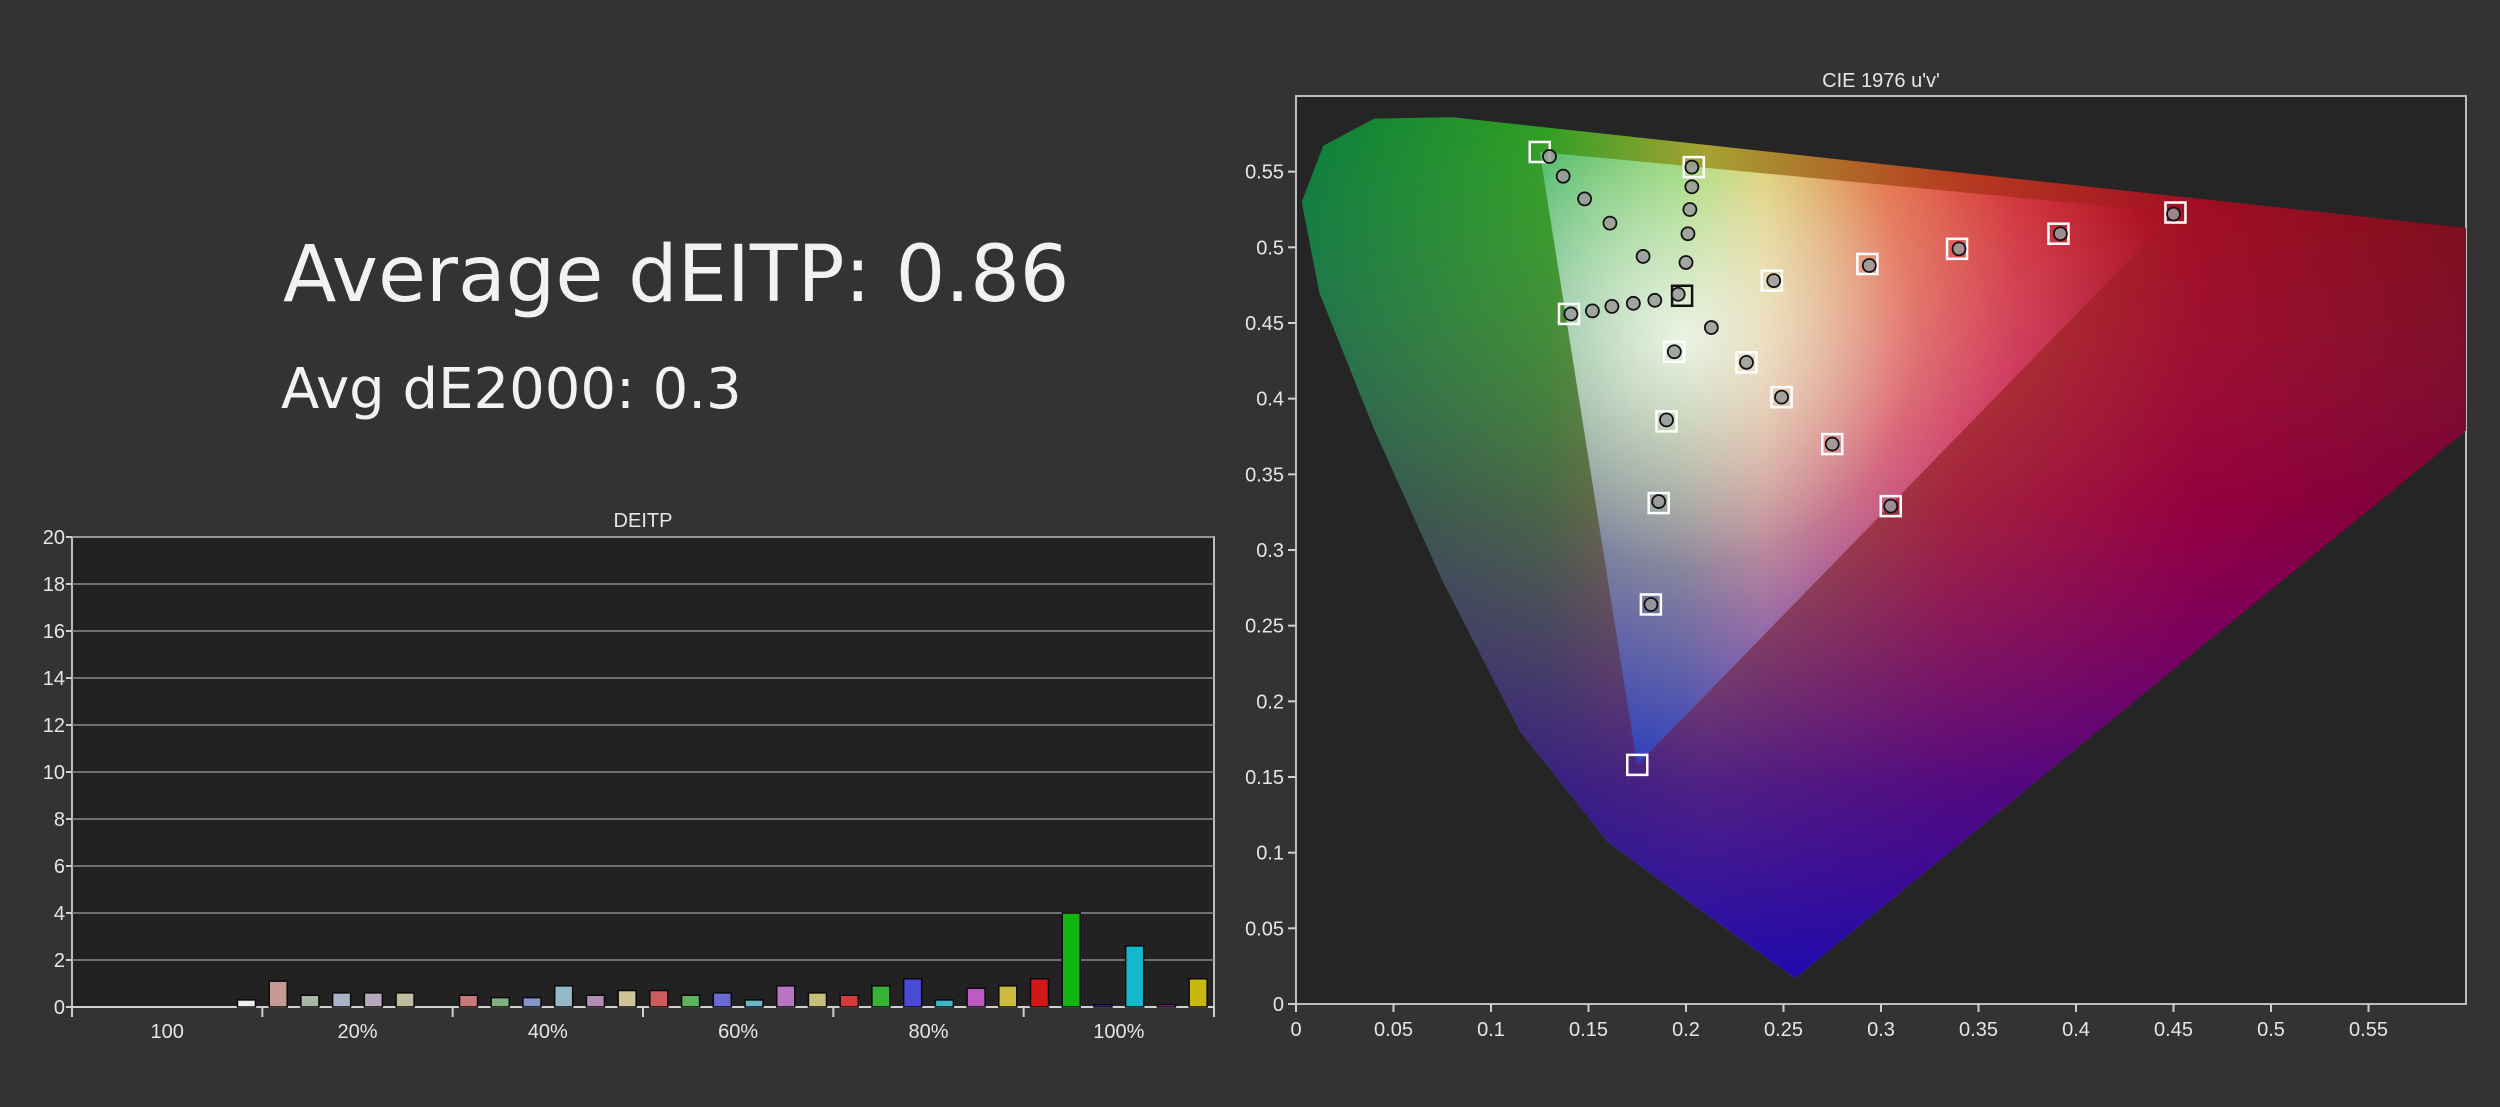 This screenshot has height=1107, width=2500. I want to click on average-deitp-label: Average dEITP: 0.86, so click(676, 275).